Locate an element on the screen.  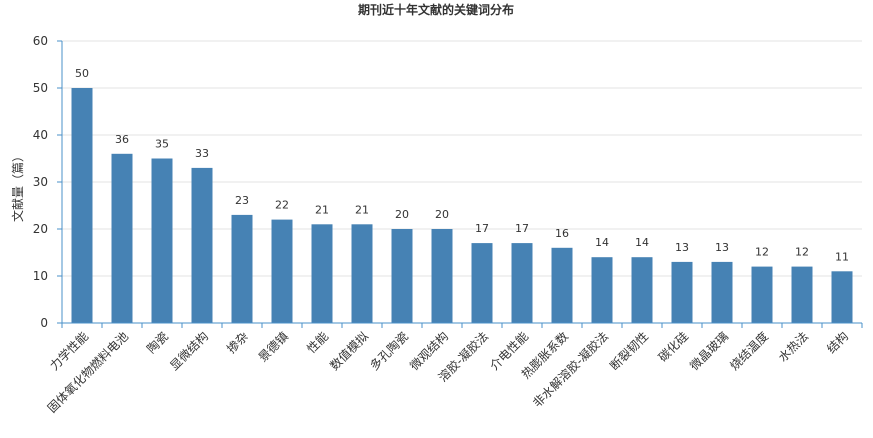
x-tick-label: 断裂韧性 is located at coordinates (629, 351).